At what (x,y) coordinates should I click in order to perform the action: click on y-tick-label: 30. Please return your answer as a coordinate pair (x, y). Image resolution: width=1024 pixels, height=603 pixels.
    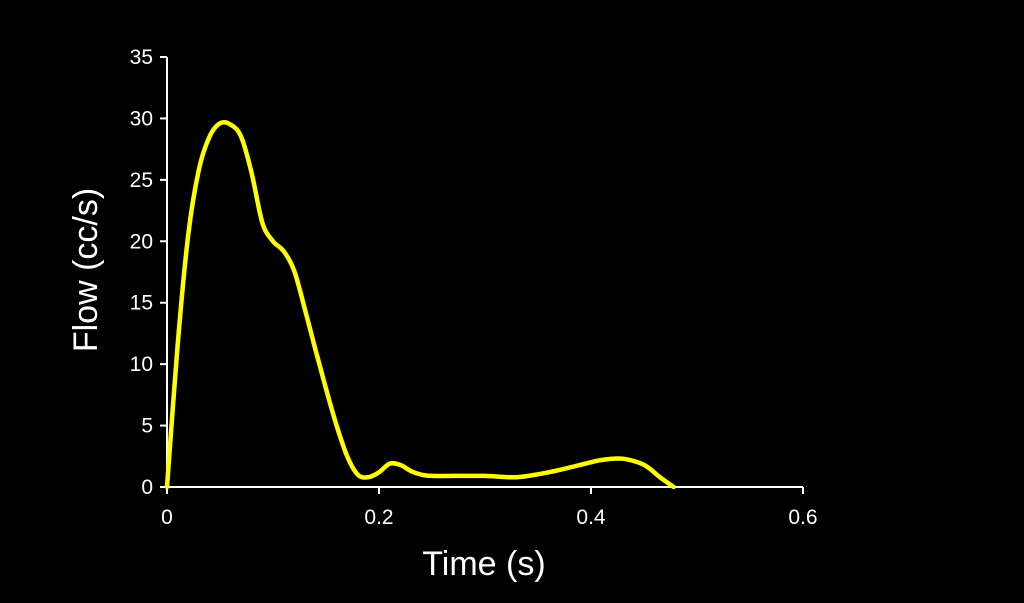
    Looking at the image, I should click on (141, 118).